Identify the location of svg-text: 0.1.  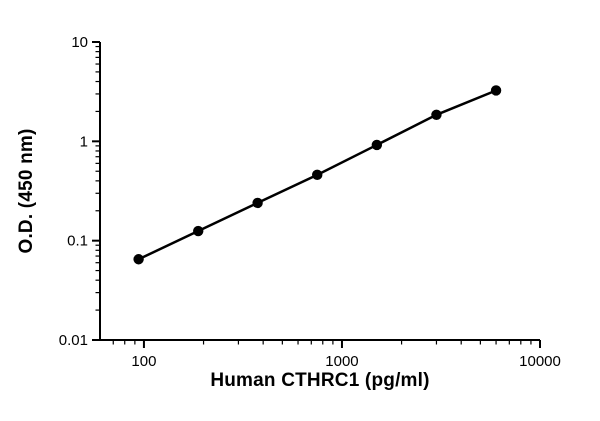
(77, 241).